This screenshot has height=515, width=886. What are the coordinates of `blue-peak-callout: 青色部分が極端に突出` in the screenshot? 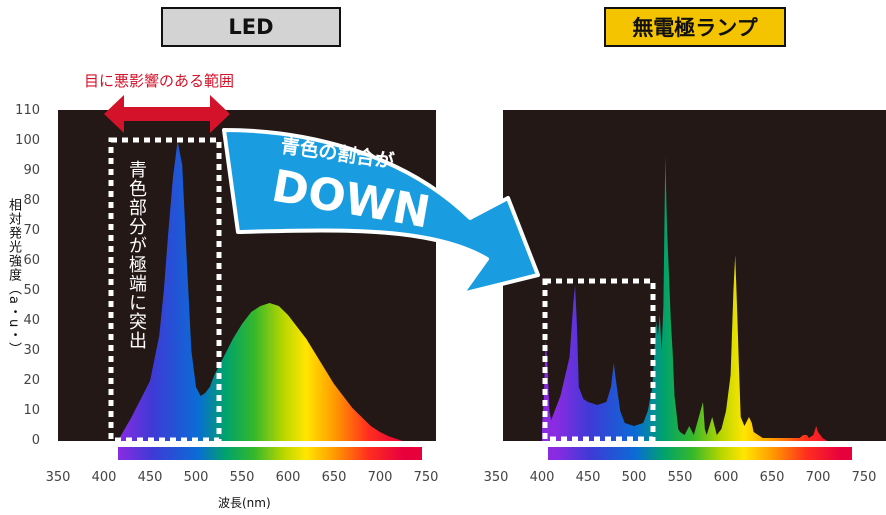 It's located at (136, 255).